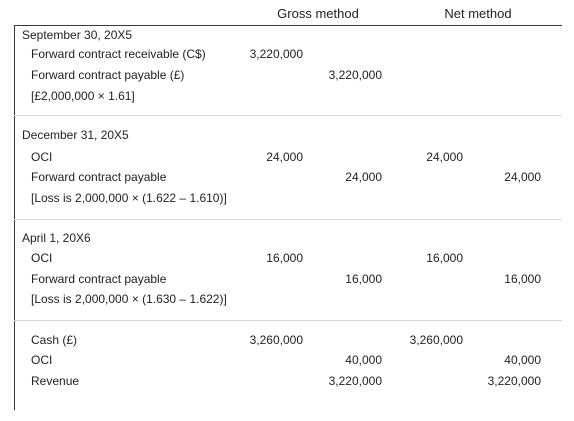 The height and width of the screenshot is (421, 574). What do you see at coordinates (118, 54) in the screenshot?
I see `account-name: Forward contract receivable (C$)` at bounding box center [118, 54].